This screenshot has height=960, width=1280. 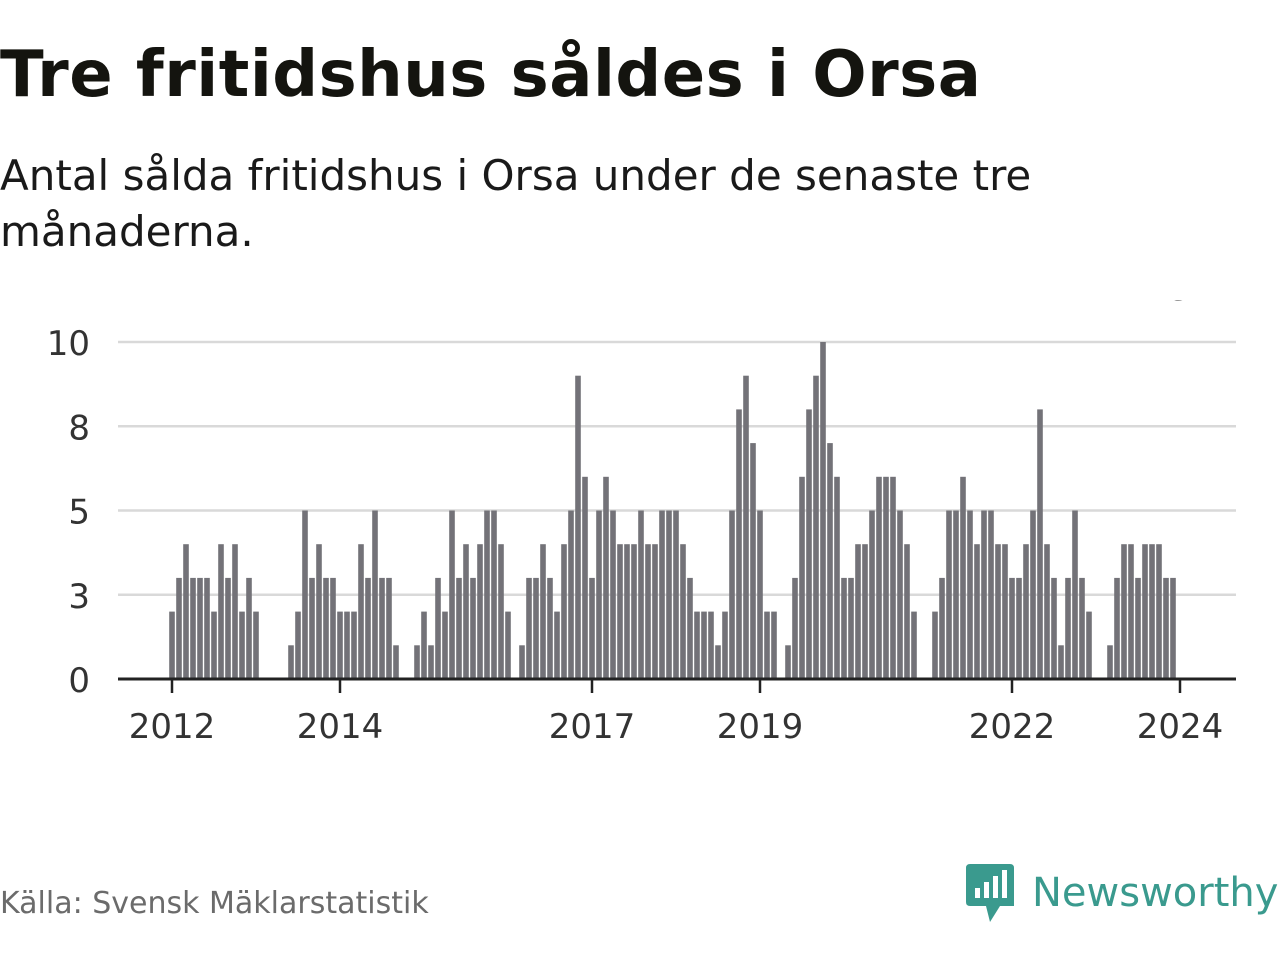 I want to click on page-title: Tre fritidshus såldes i Orsa, so click(x=491, y=75).